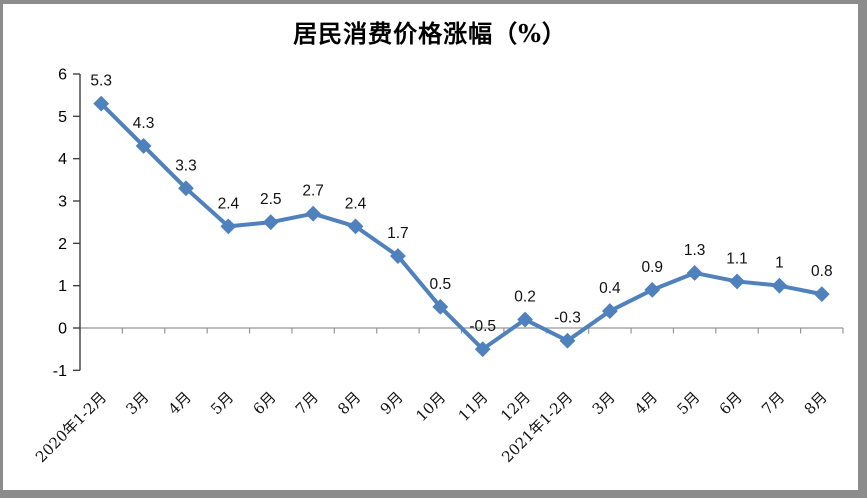 Image resolution: width=867 pixels, height=498 pixels. I want to click on frame-border-right, so click(862, 249).